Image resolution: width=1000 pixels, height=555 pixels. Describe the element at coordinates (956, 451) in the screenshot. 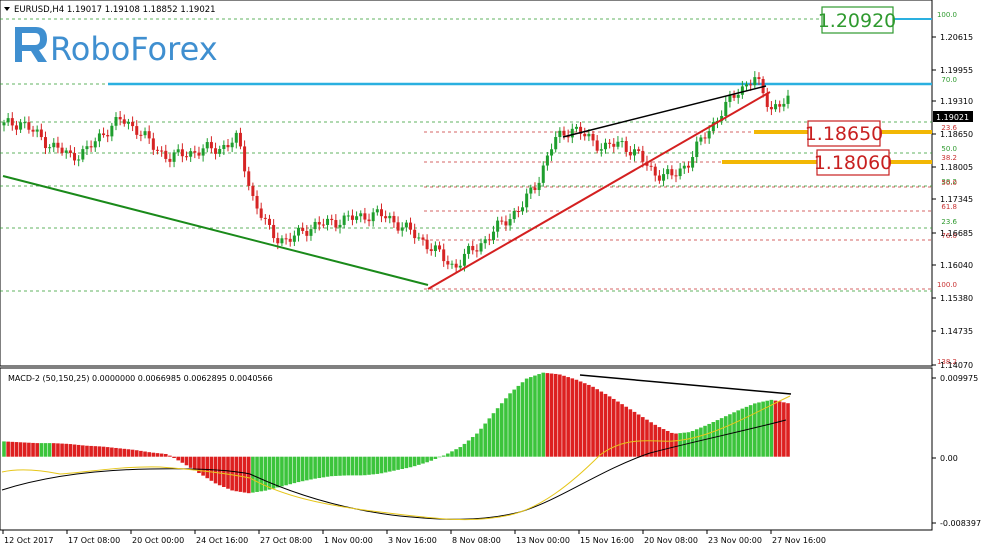

I see `macd-axis: 0.009975 0.00 -0.008397` at that location.